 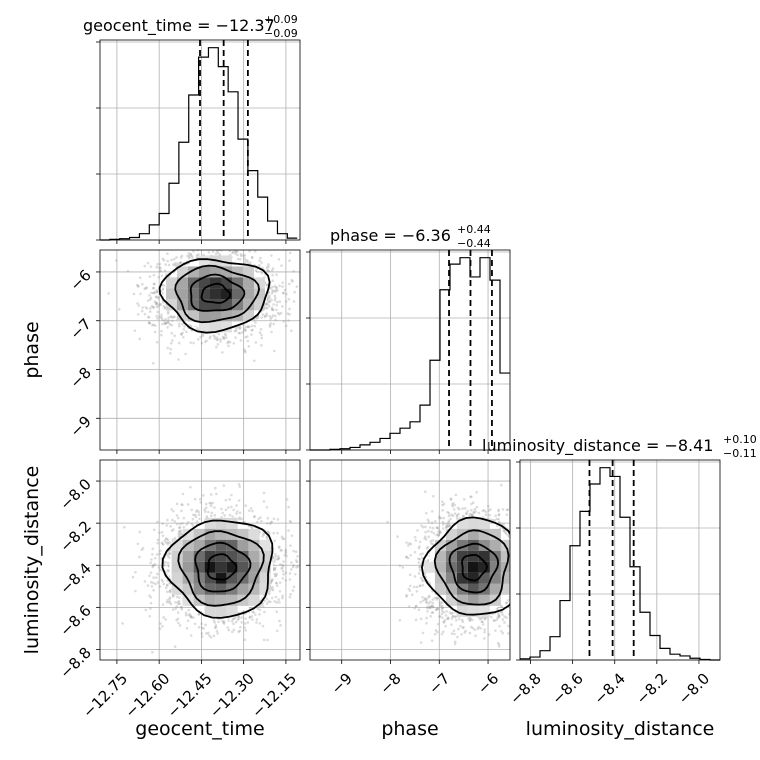 I want to click on xlabel-geocent-time: geocent_time, so click(x=199, y=729).